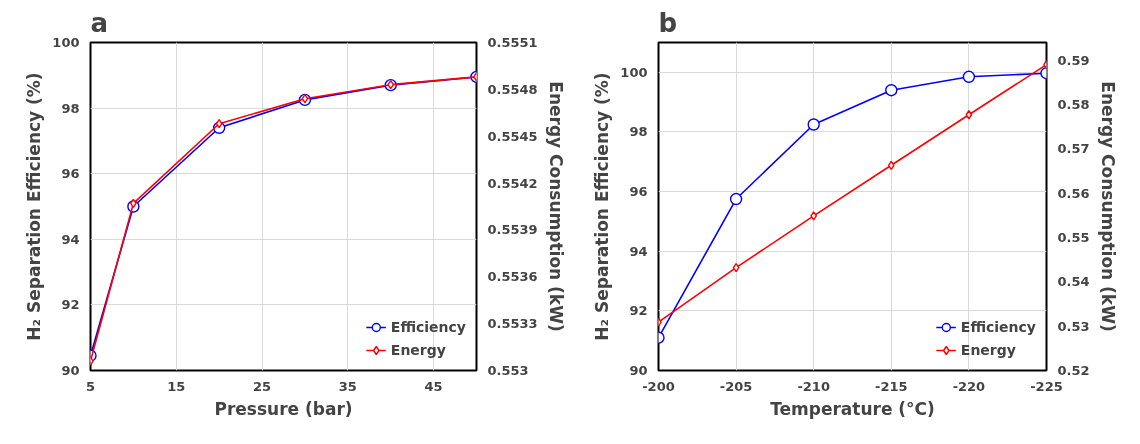  What do you see at coordinates (512, 136) in the screenshot?
I see `y2-tick-label: 0.5545` at bounding box center [512, 136].